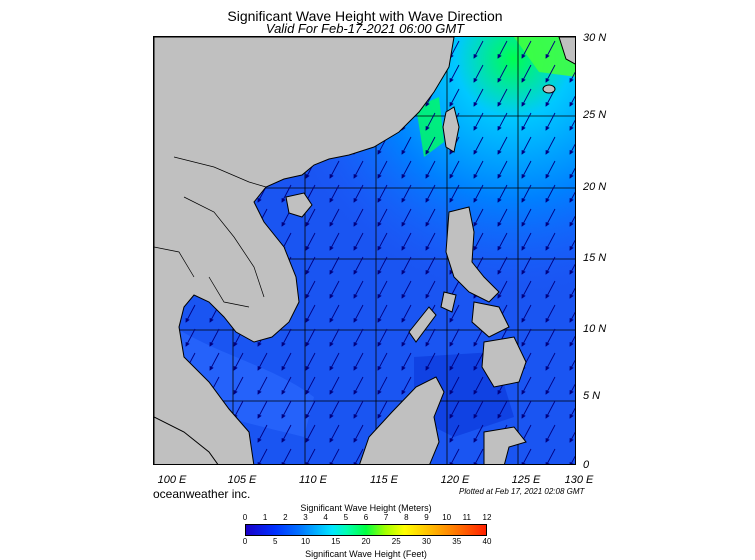 The width and height of the screenshot is (755, 560). Describe the element at coordinates (426, 517) in the screenshot. I see `colorbar-meter-tick: 9` at that location.